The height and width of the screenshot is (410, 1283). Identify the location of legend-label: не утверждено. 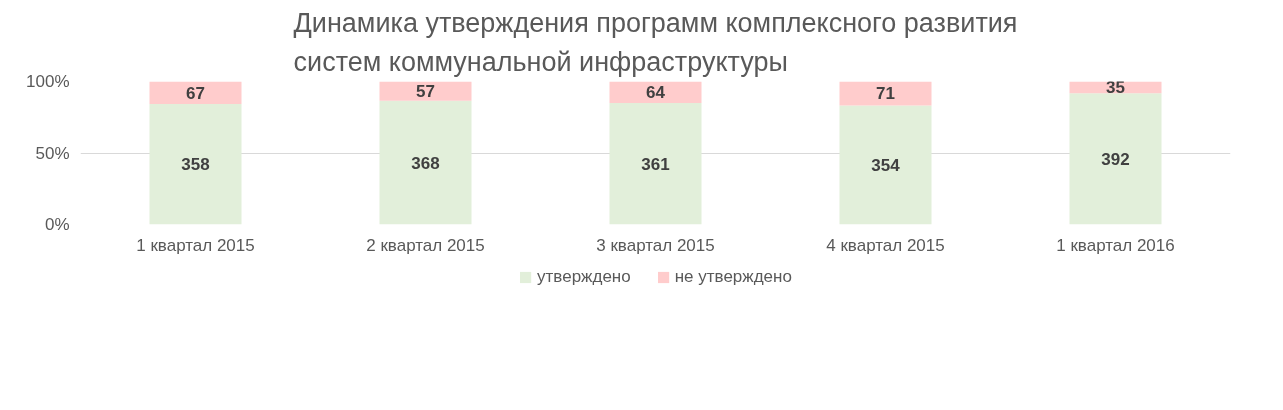
(733, 277).